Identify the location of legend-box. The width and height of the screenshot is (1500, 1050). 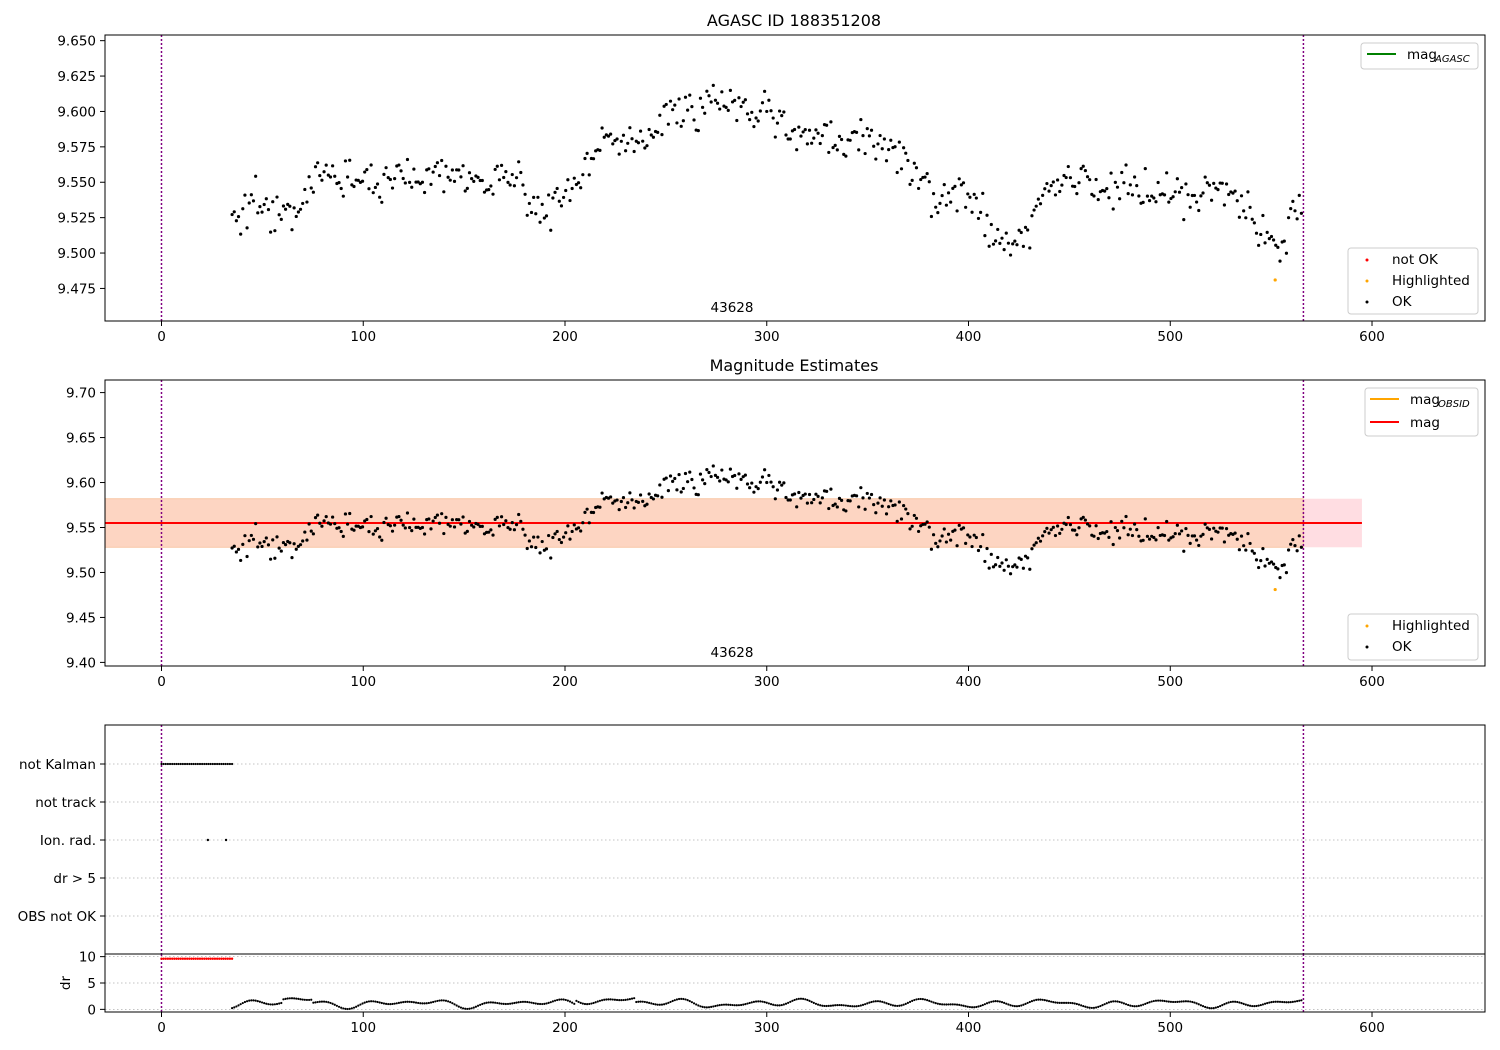
(1419, 56).